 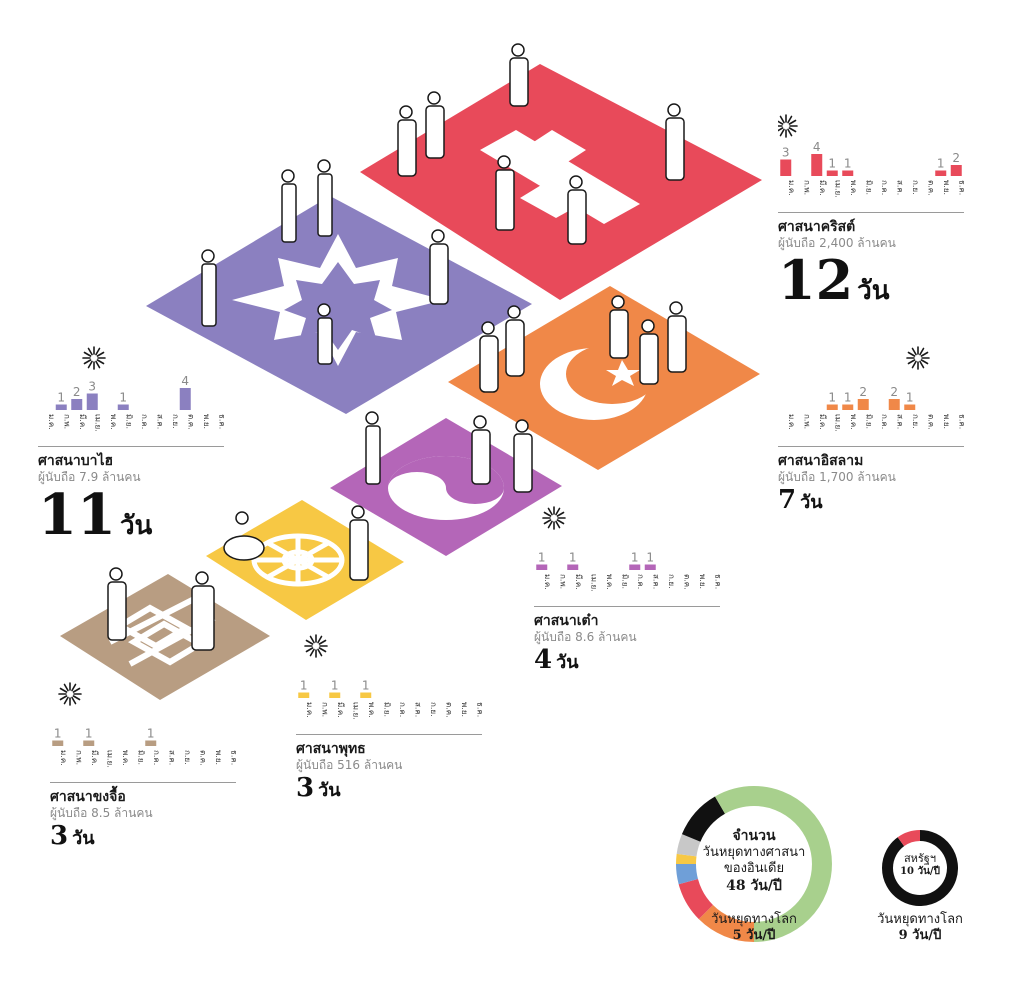 What do you see at coordinates (920, 928) in the screenshot?
I see `usa-secular-caption: วันหยุดทางโลก 9 วัน/ปี` at bounding box center [920, 928].